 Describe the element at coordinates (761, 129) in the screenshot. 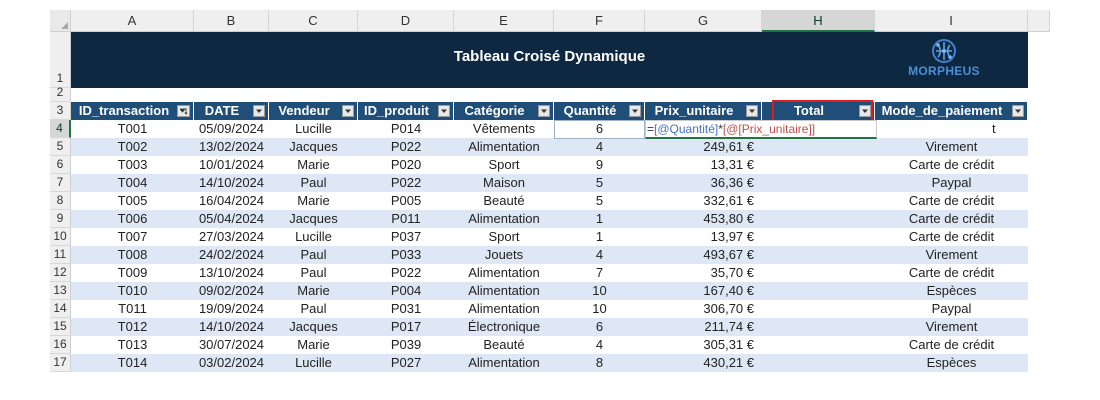

I see `formula-edit-cell: =[@Quantité]*[@[Prix_unitaire]]` at that location.